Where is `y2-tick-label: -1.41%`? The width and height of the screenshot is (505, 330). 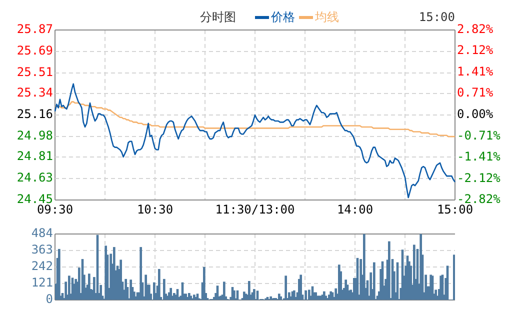 y2-tick-label: -1.41% is located at coordinates (479, 157).